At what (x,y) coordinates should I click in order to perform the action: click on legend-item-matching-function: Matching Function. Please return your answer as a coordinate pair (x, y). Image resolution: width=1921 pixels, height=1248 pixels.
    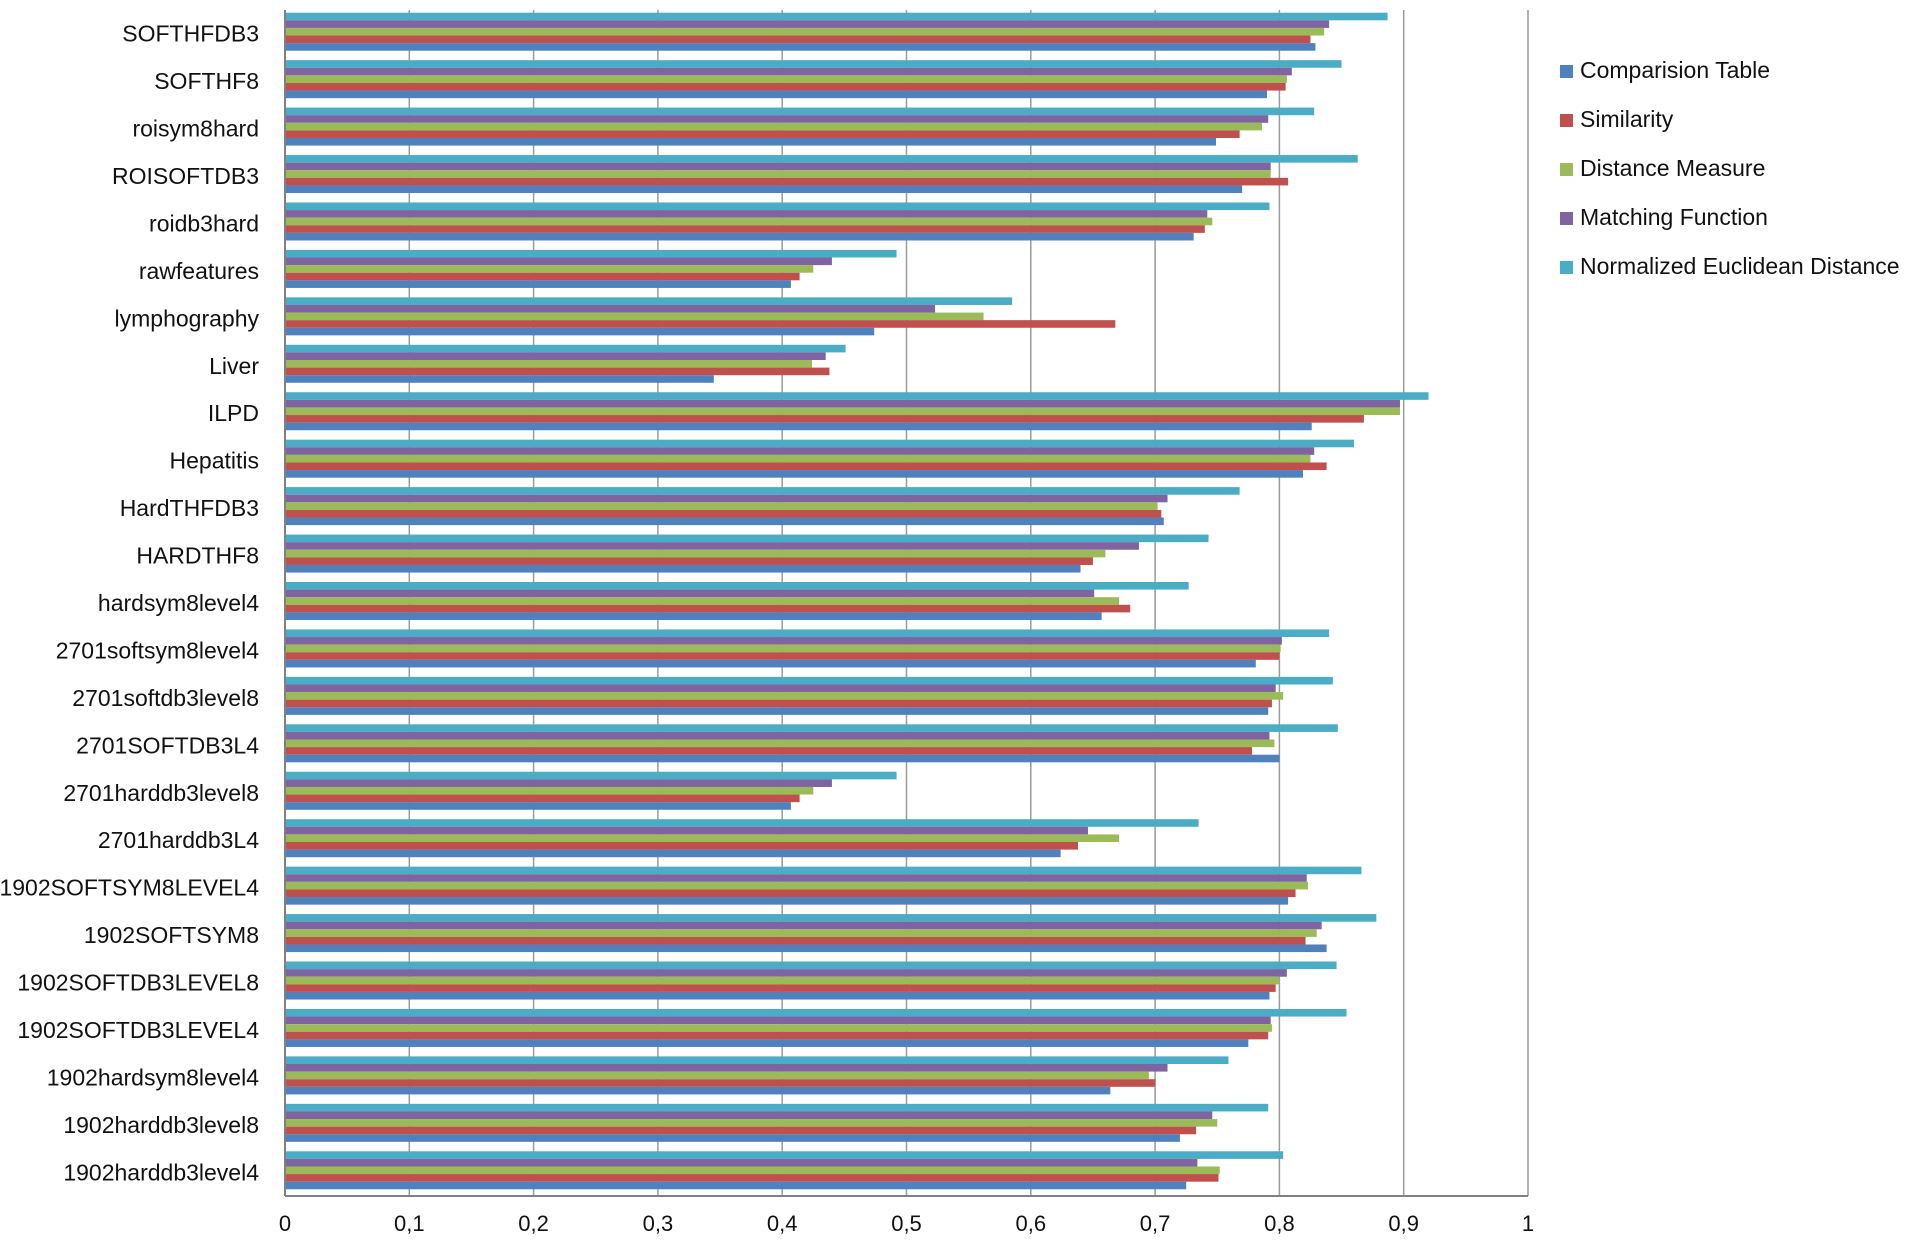
    Looking at the image, I should click on (1664, 217).